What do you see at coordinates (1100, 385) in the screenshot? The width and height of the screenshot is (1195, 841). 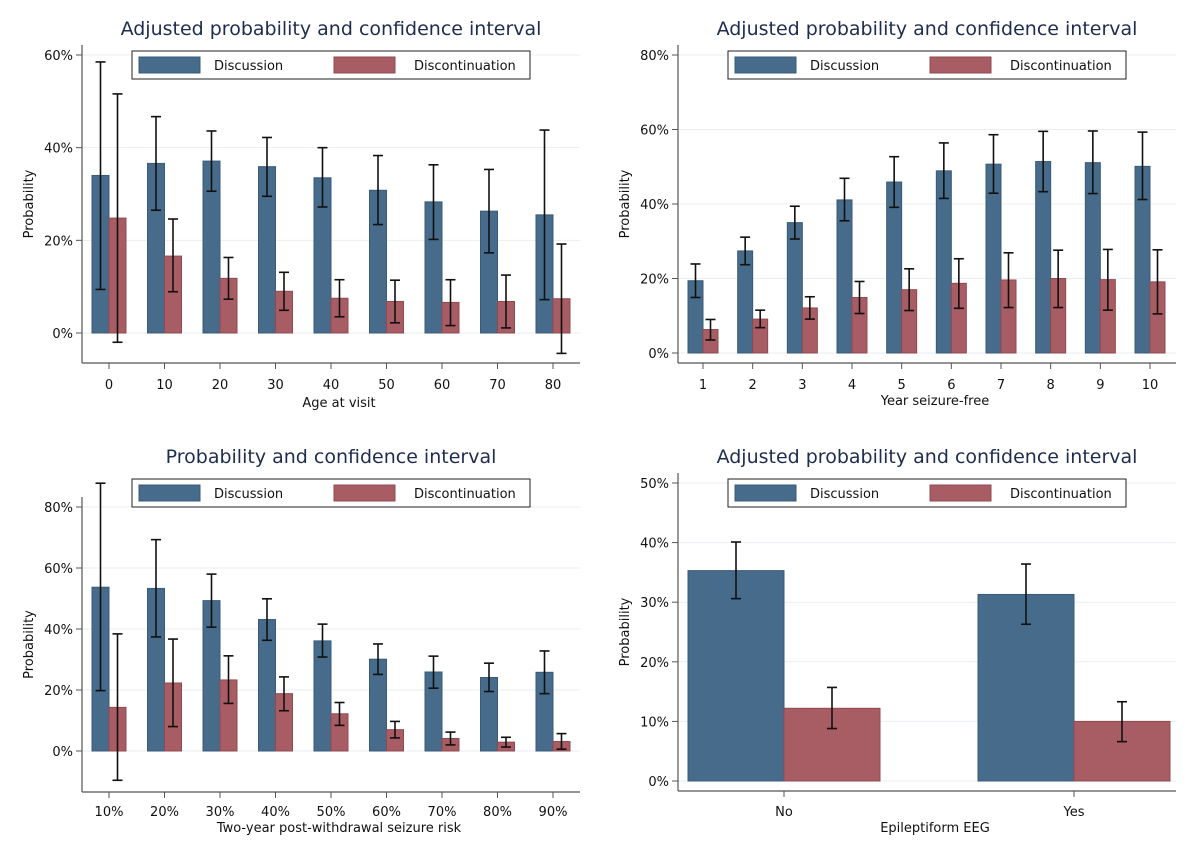 I see `x-tick-label: 9` at bounding box center [1100, 385].